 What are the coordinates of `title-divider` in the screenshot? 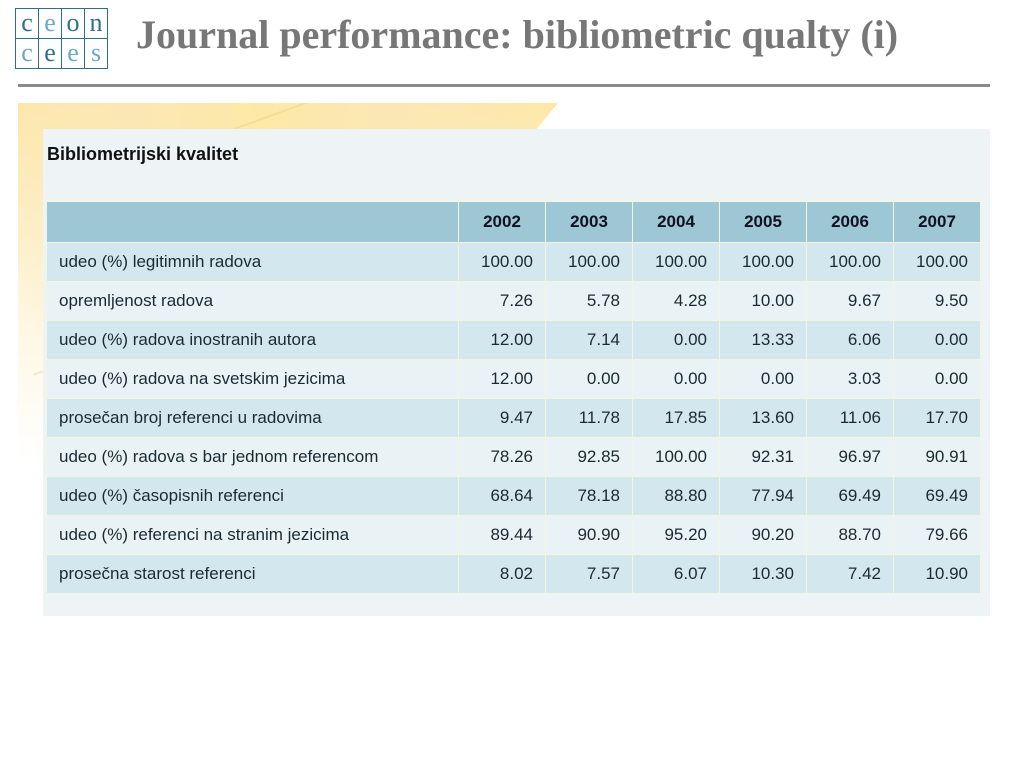 It's located at (504, 85).